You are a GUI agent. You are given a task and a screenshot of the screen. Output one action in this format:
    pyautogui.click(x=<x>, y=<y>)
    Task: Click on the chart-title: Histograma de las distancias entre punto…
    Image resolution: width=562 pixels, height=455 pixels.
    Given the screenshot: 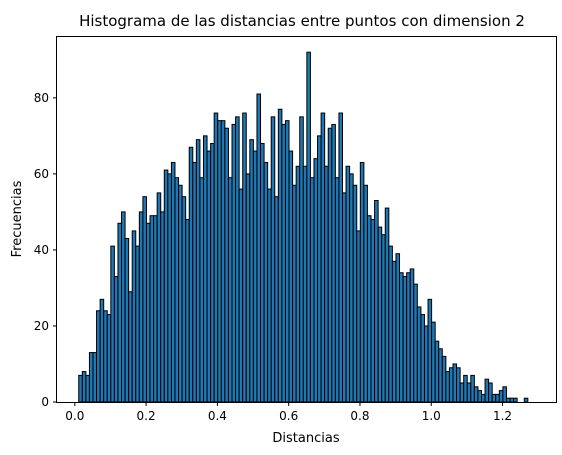 What is the action you would take?
    pyautogui.click(x=302, y=21)
    